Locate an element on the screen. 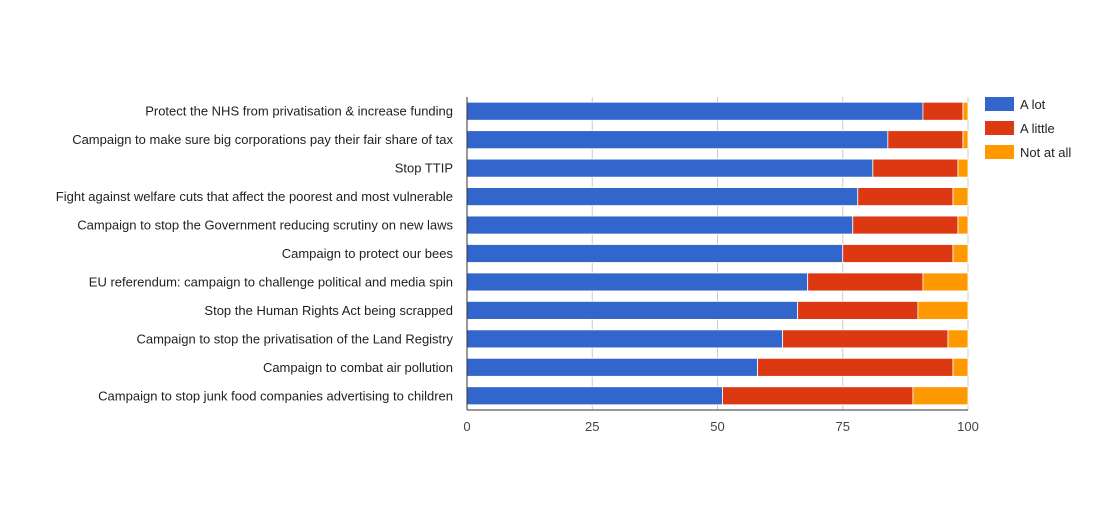 Image resolution: width=1093 pixels, height=506 pixels. x-tick-label: 25 is located at coordinates (592, 426).